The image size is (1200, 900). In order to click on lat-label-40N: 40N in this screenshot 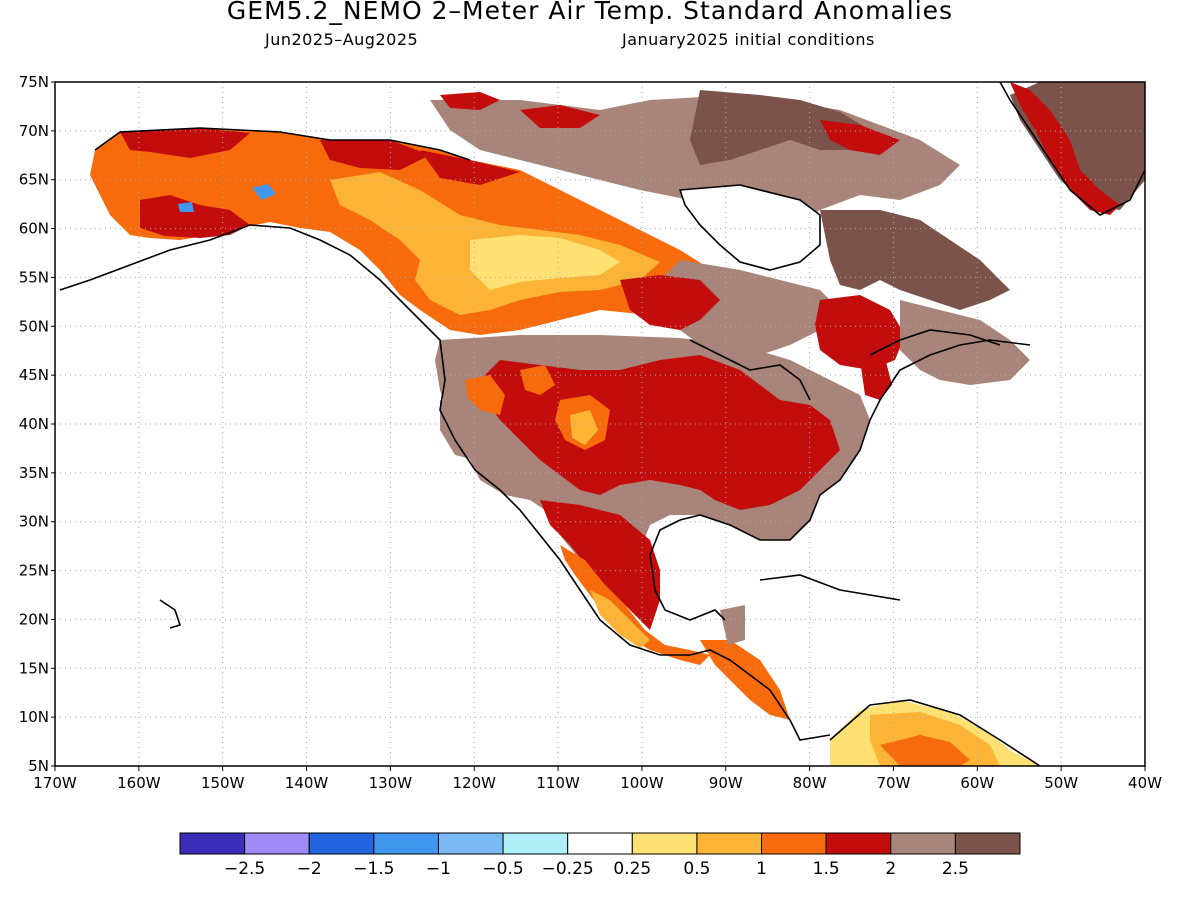, I will do `click(34, 424)`.